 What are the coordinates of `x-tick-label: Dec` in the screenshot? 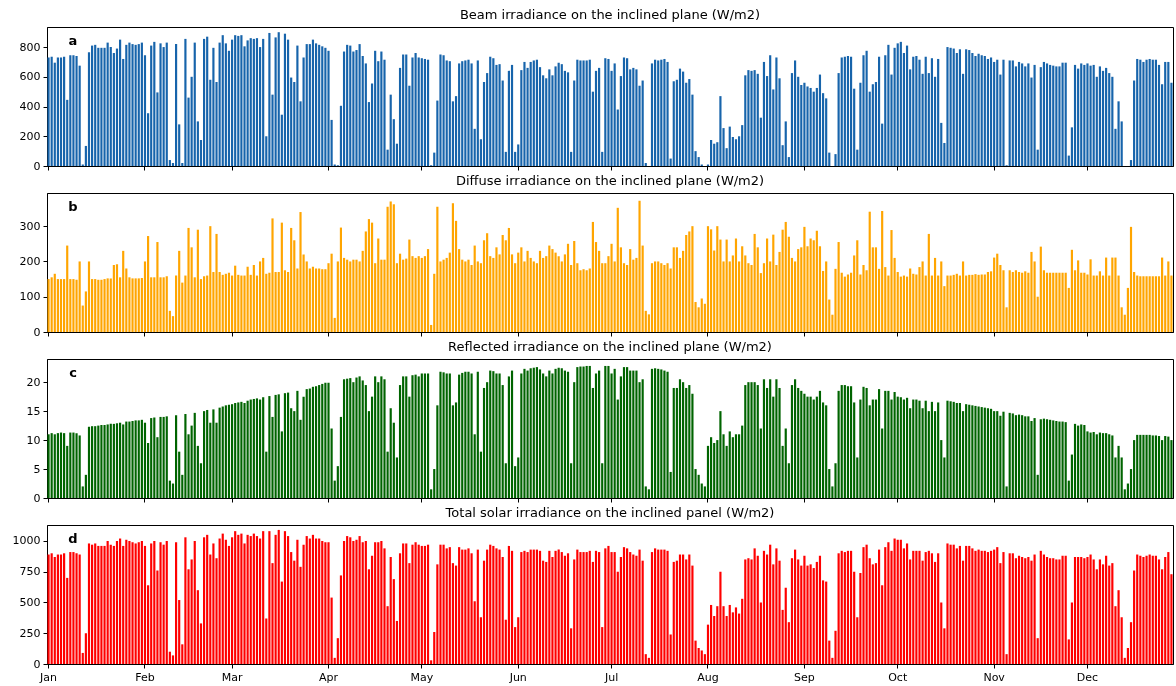 It's located at (1087, 677).